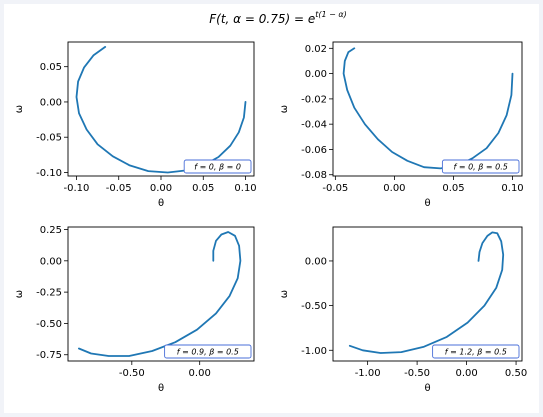  Describe the element at coordinates (314, 351) in the screenshot. I see `y-tick-label: -1.00` at that location.